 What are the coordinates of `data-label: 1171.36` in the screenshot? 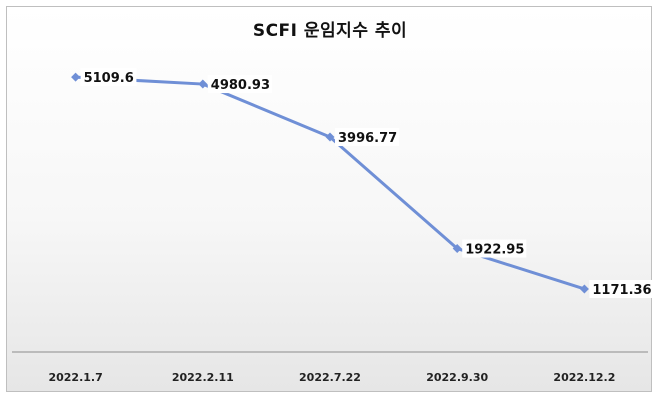 It's located at (621, 290).